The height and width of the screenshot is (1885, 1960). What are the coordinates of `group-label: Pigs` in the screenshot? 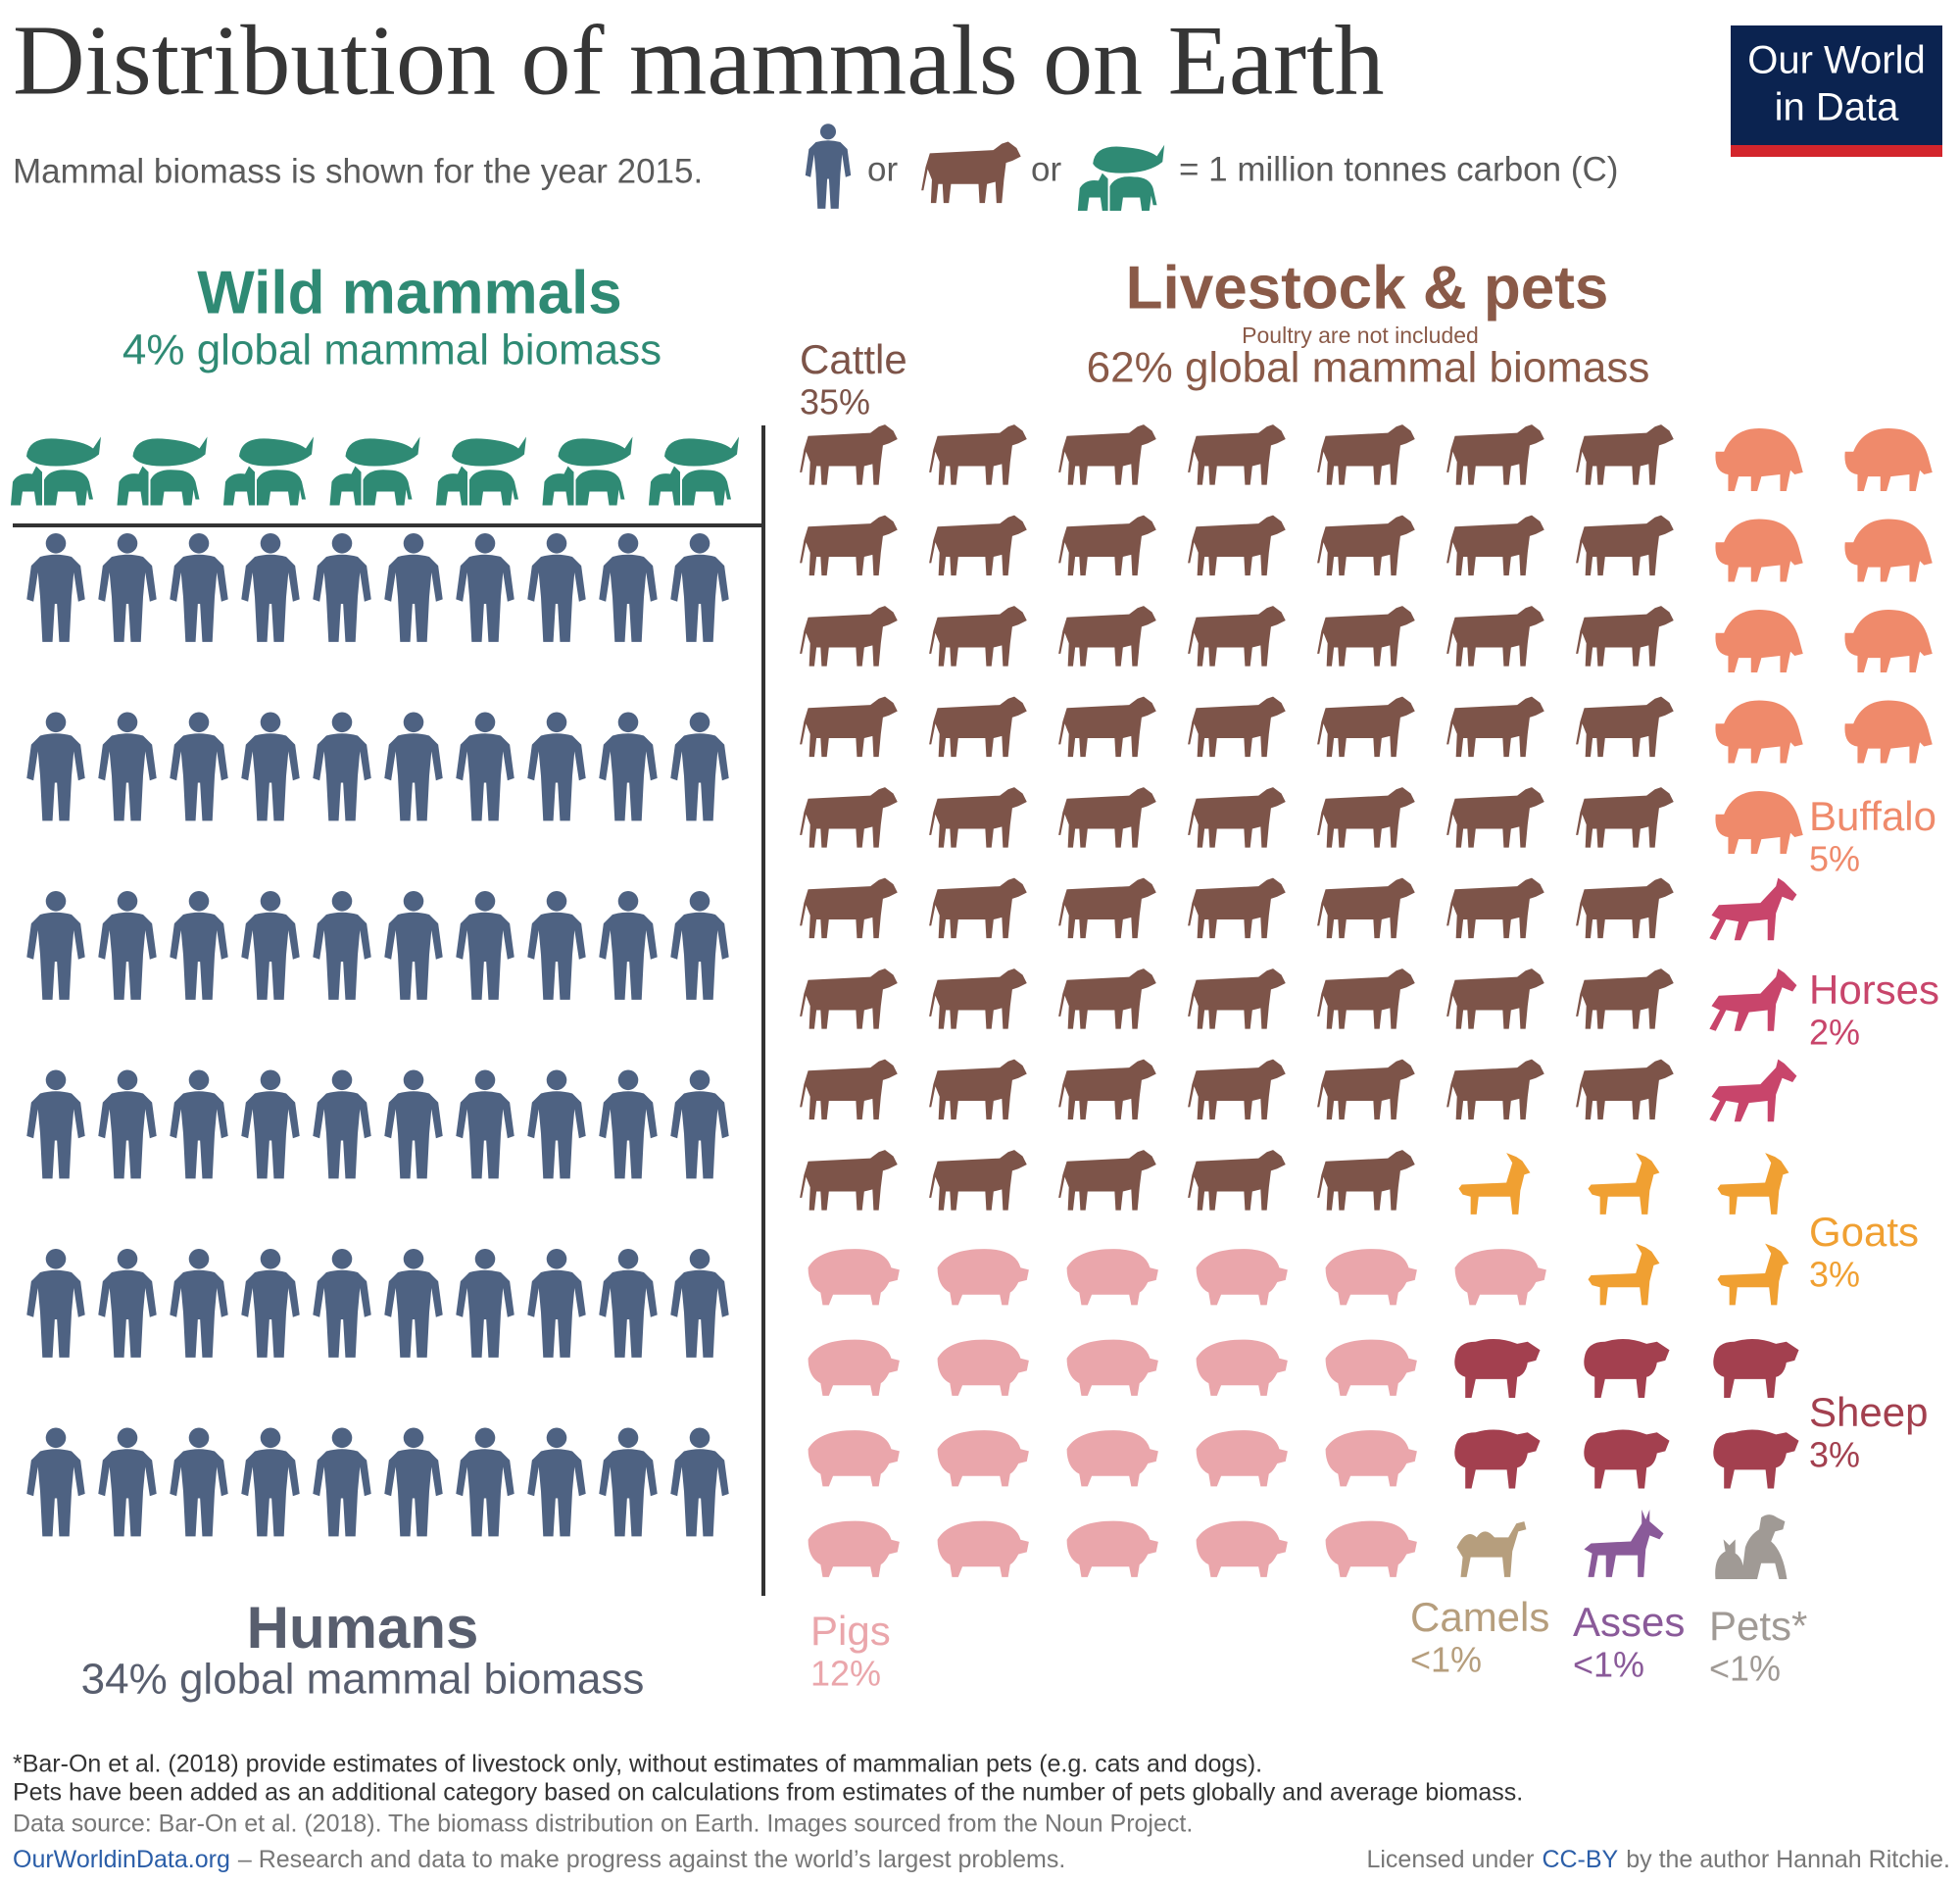 It's located at (850, 1631).